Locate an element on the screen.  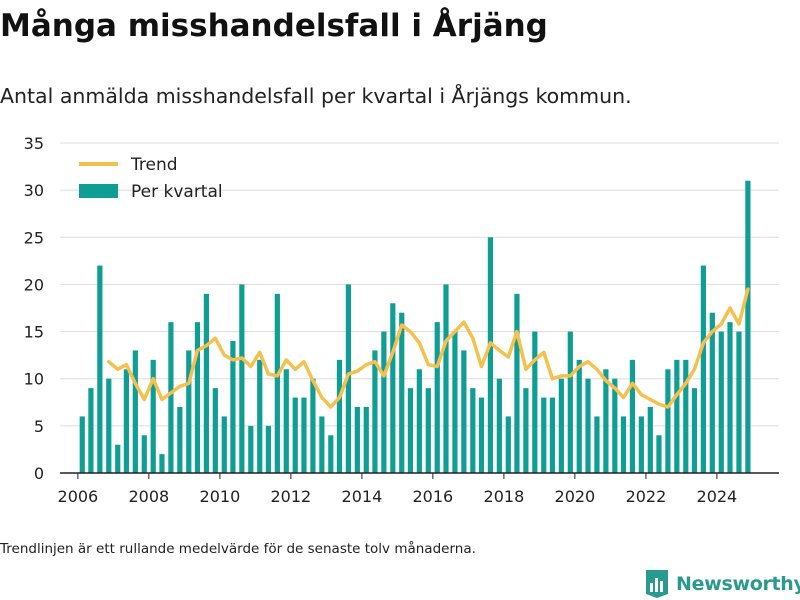
bar-2007-Q1 is located at coordinates (118, 458).